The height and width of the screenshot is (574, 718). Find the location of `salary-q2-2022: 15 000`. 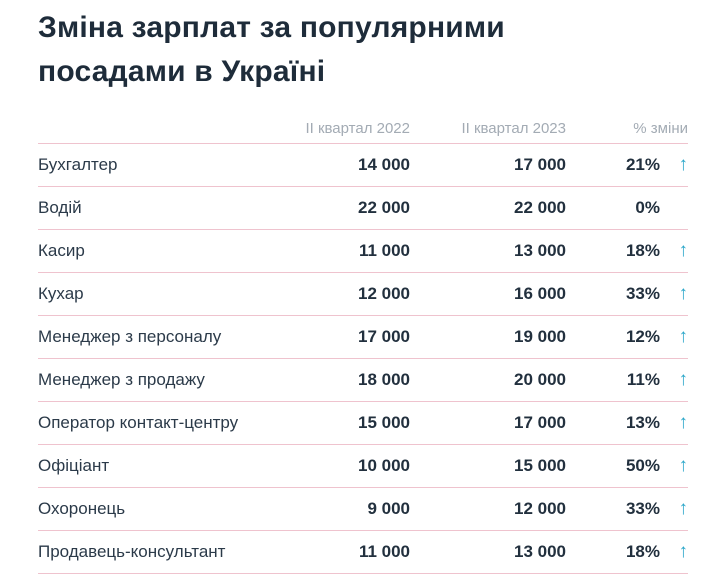

salary-q2-2022: 15 000 is located at coordinates (384, 422).